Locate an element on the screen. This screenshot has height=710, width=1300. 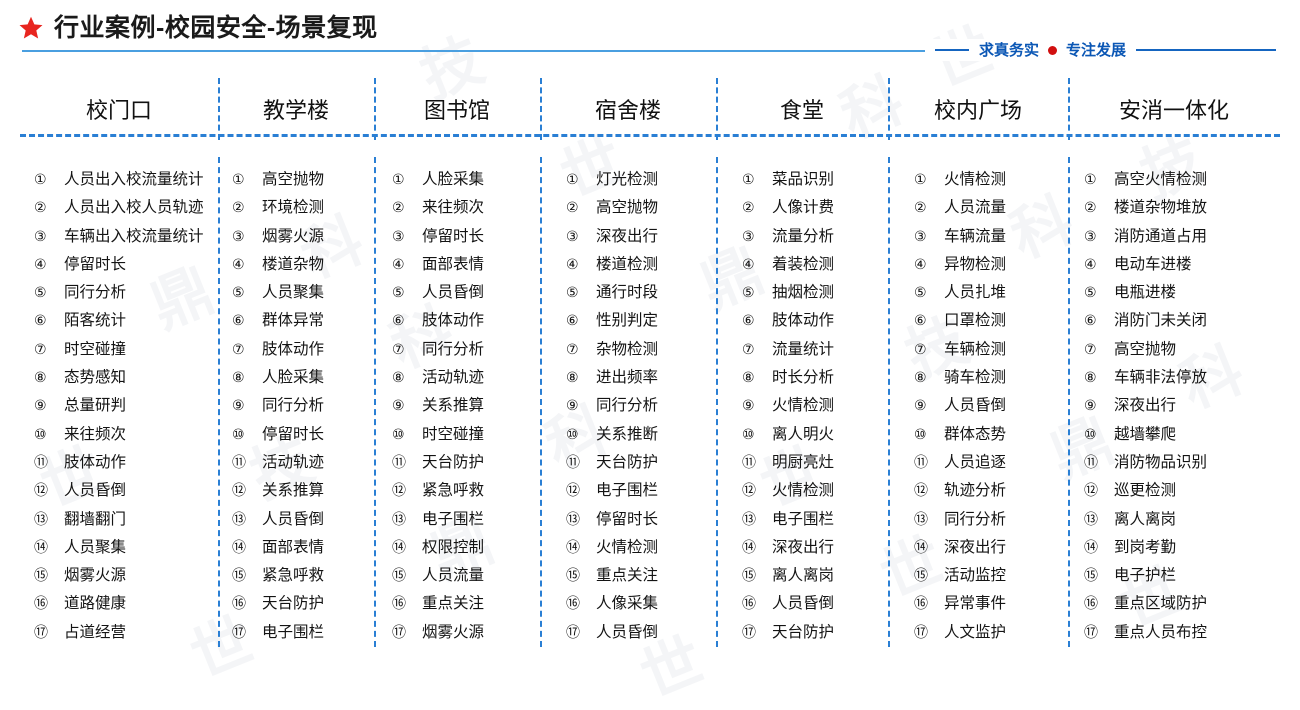
list-item: ⑮ 活动监控 is located at coordinates (991, 577).